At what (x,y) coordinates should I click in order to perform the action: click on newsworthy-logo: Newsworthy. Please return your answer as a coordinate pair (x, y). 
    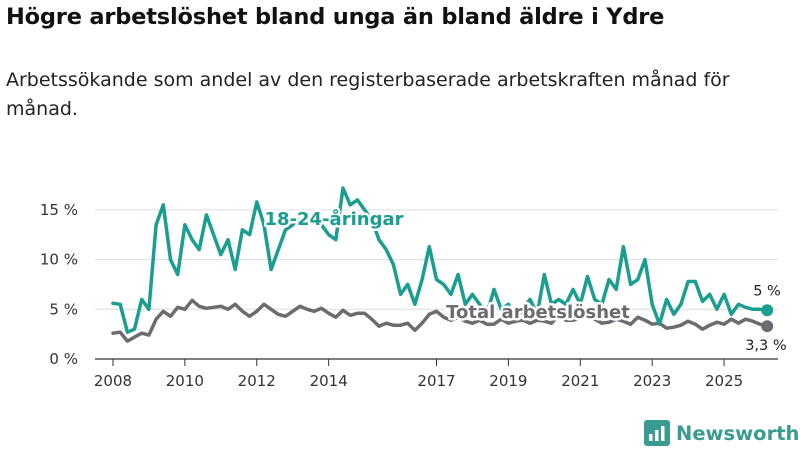
    Looking at the image, I should click on (722, 433).